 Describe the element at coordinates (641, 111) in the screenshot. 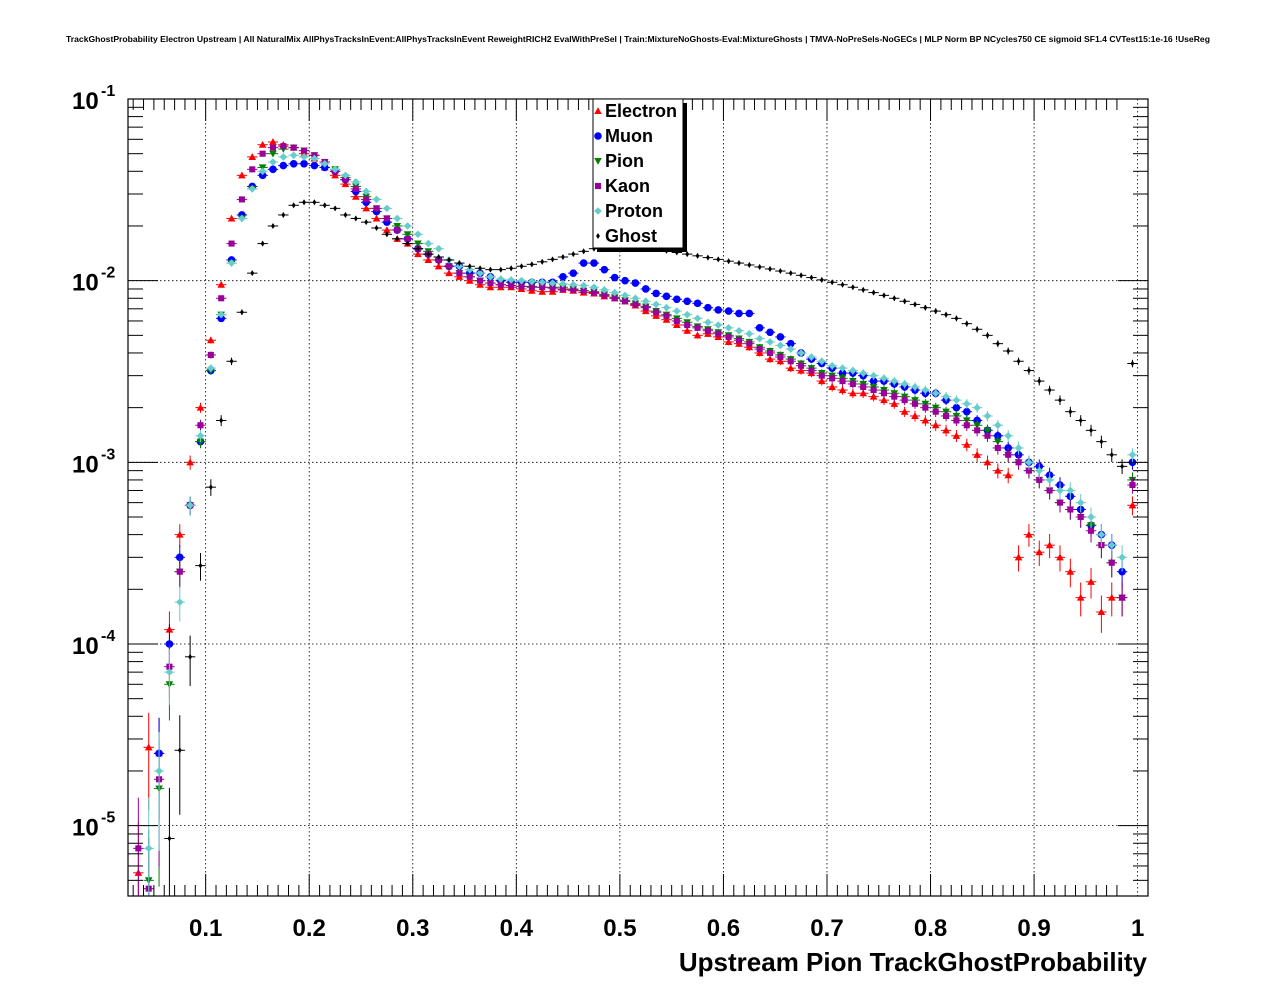

I see `legend-label: Electron` at that location.